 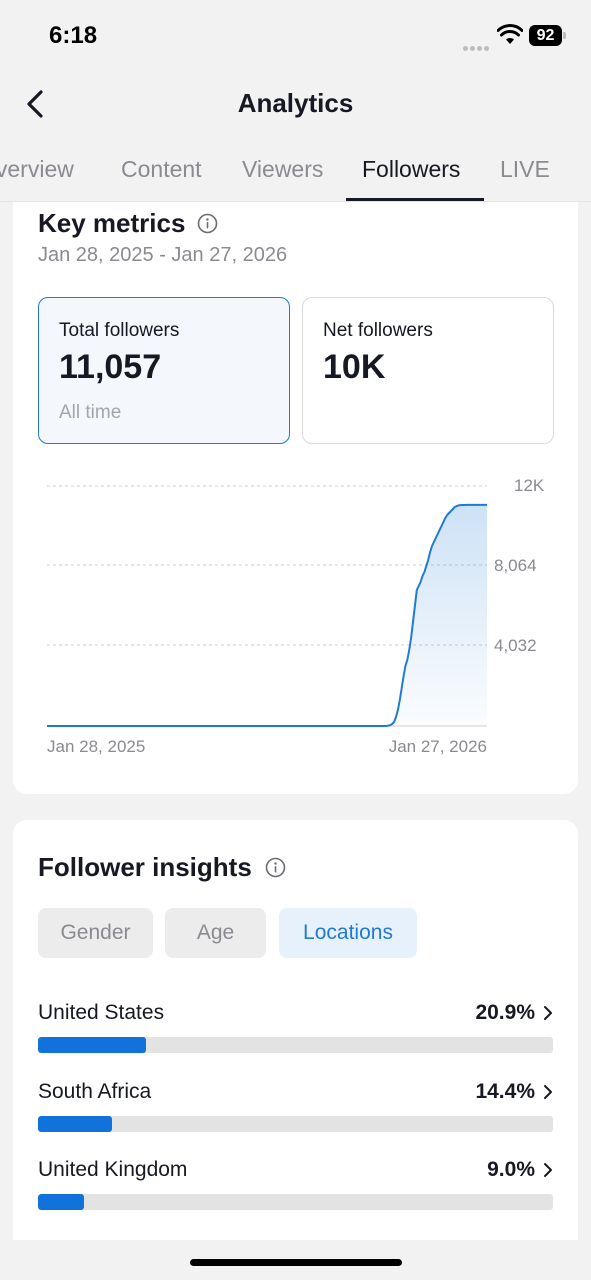 What do you see at coordinates (296, 1262) in the screenshot?
I see `home-indicator` at bounding box center [296, 1262].